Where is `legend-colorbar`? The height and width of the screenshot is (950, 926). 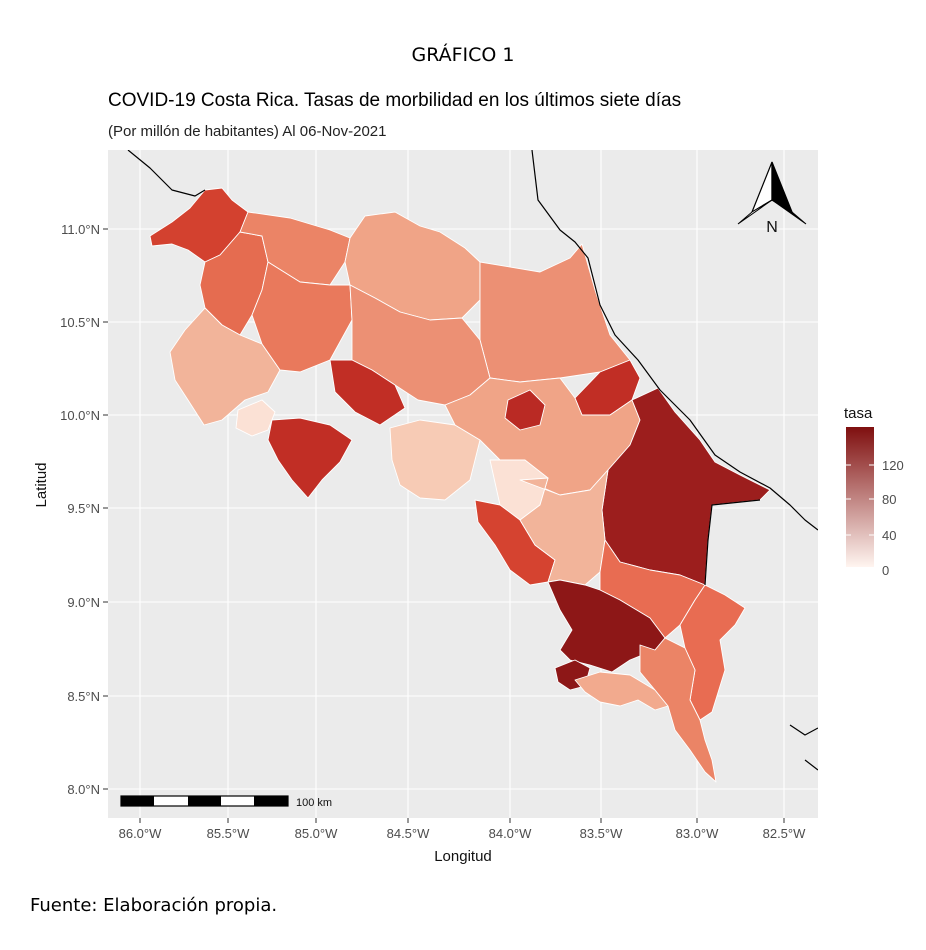 legend-colorbar is located at coordinates (860, 497).